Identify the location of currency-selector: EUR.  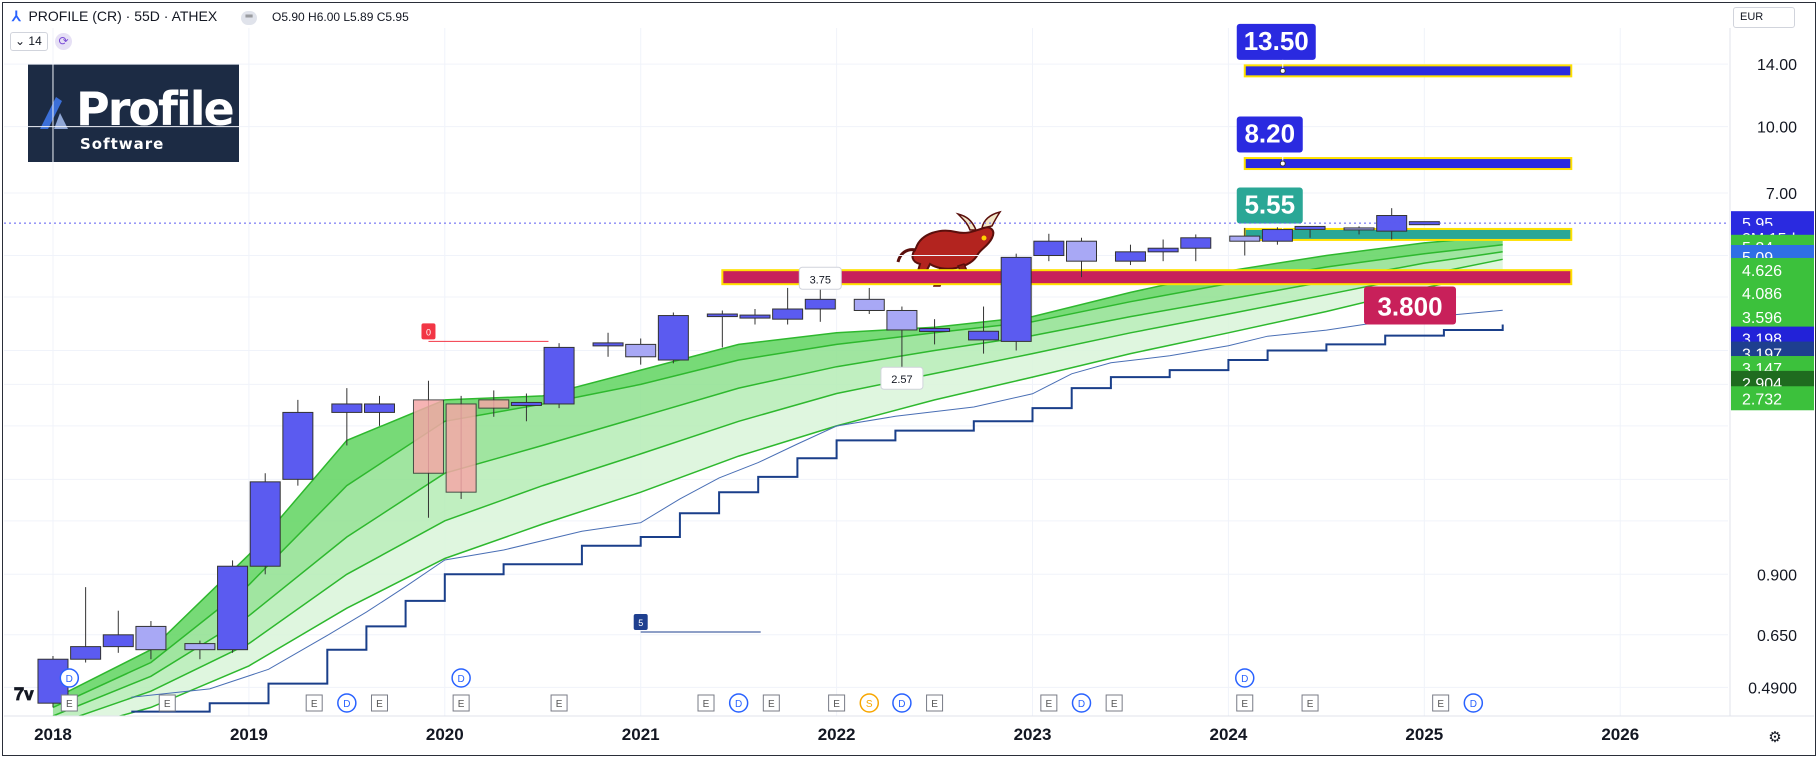
(1764, 17).